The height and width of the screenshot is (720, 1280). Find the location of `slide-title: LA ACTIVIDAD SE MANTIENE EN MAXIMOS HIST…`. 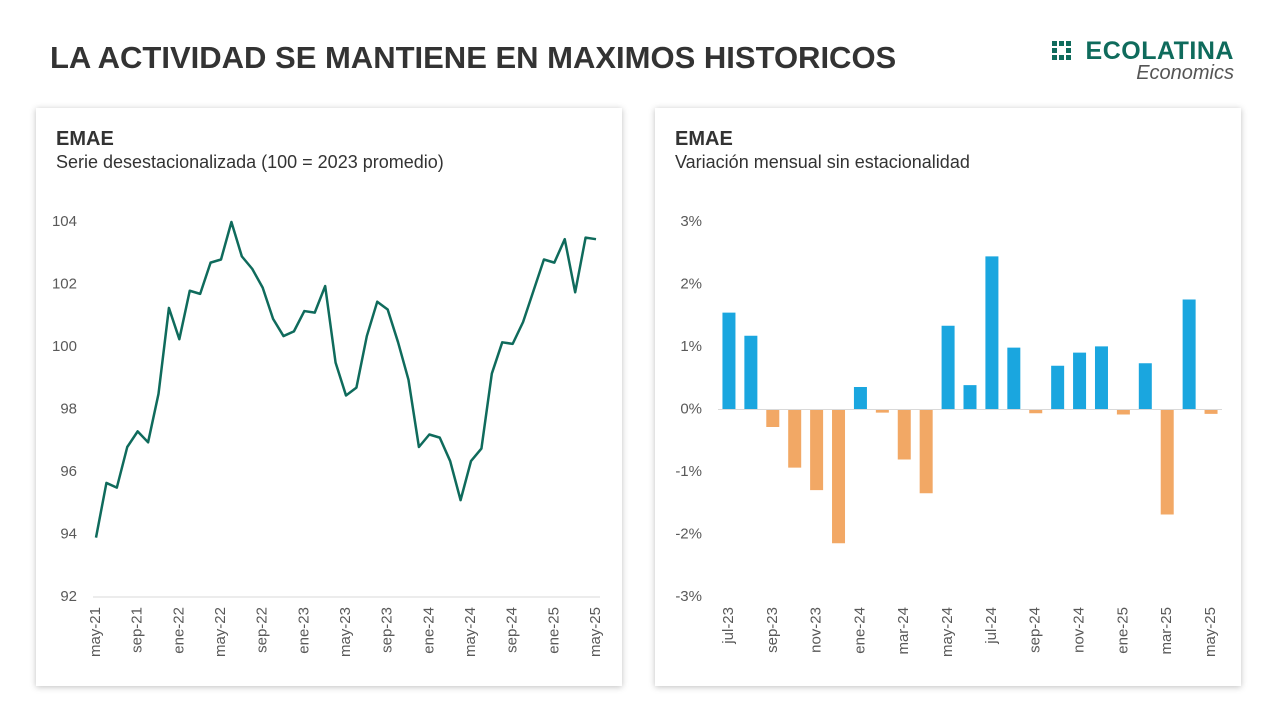

slide-title: LA ACTIVIDAD SE MANTIENE EN MAXIMOS HIST… is located at coordinates (473, 57).